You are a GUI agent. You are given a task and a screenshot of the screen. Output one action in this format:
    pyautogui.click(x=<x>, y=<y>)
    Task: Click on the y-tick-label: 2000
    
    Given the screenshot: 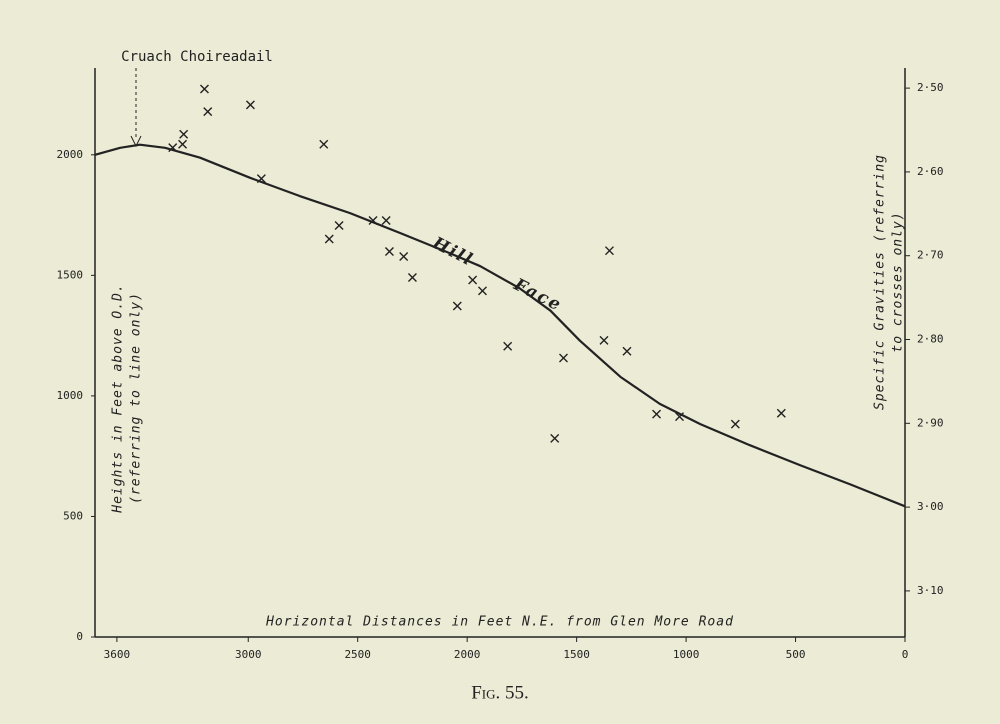 What is the action you would take?
    pyautogui.click(x=70, y=154)
    